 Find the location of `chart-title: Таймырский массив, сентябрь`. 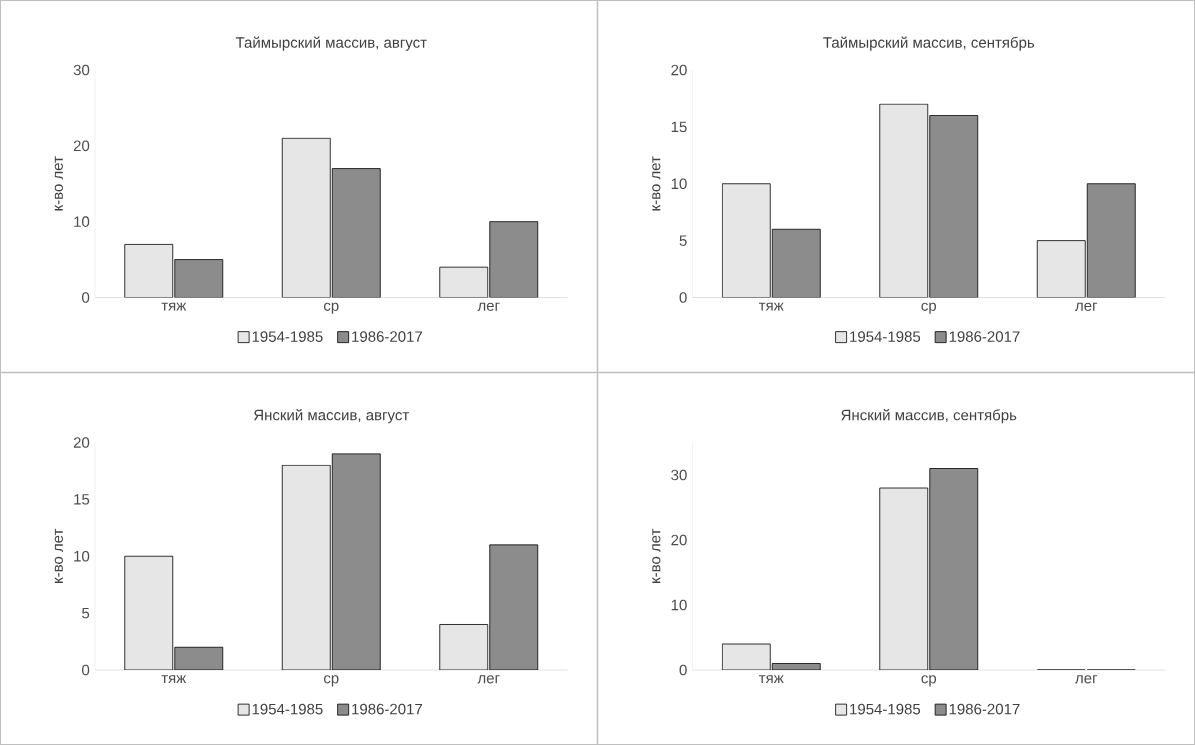

chart-title: Таймырский массив, сентябрь is located at coordinates (929, 43).